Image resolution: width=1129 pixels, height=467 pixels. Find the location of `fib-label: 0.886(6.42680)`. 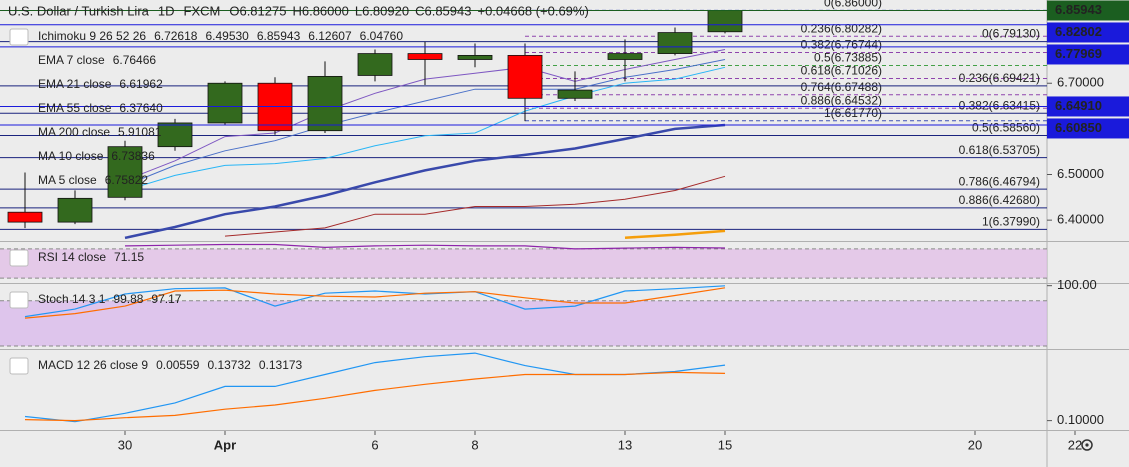

fib-label: 0.886(6.42680) is located at coordinates (999, 200).